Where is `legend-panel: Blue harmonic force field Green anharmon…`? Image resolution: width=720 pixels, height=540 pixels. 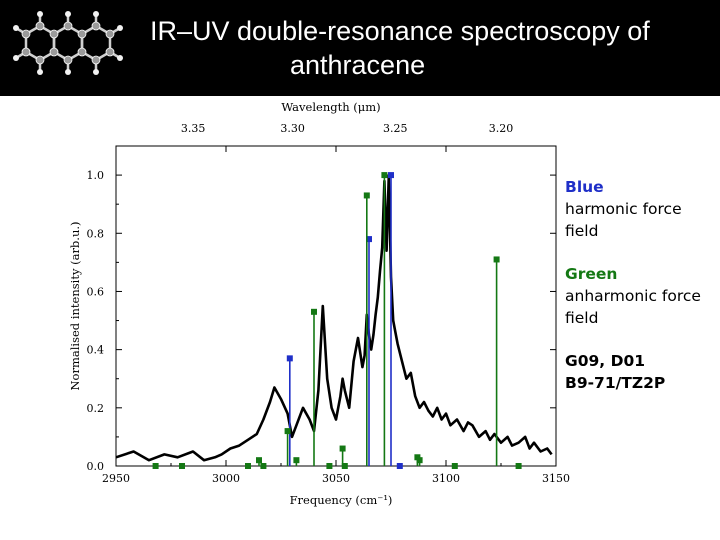 legend-panel: Blue harmonic force field Green anharmon… is located at coordinates (640, 295).